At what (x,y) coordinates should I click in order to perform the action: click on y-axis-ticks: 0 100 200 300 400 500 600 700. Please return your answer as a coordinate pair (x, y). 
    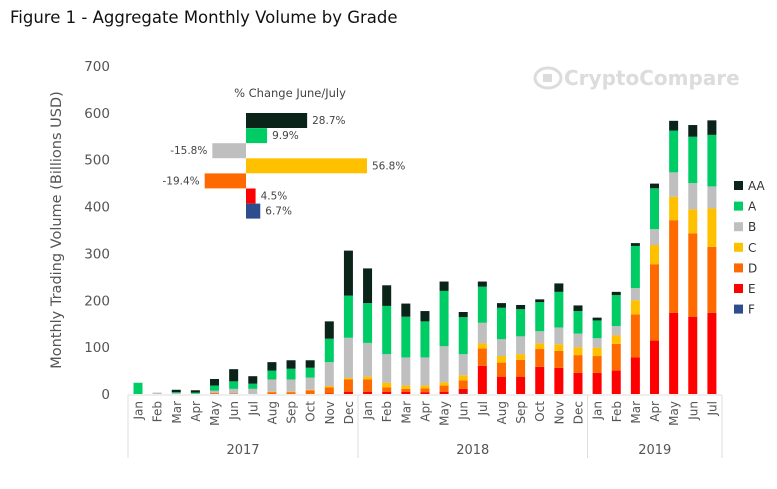
    Looking at the image, I should click on (97, 231).